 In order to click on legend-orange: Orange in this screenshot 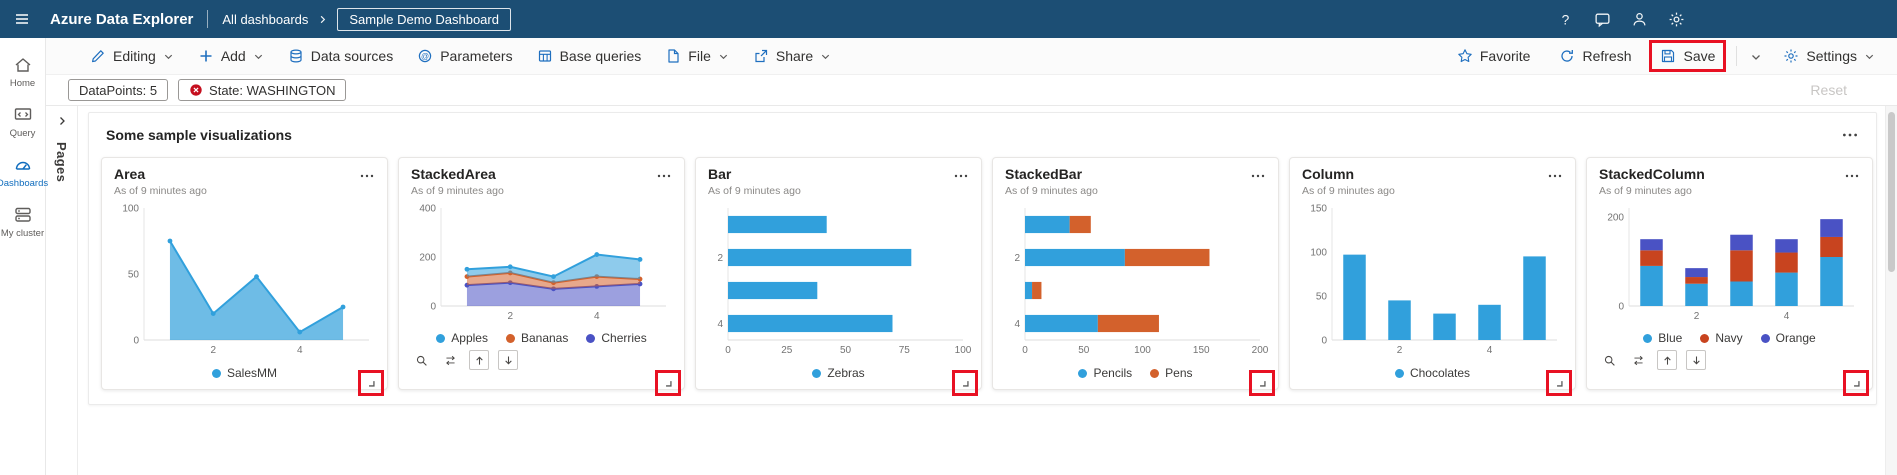, I will do `click(1788, 338)`.